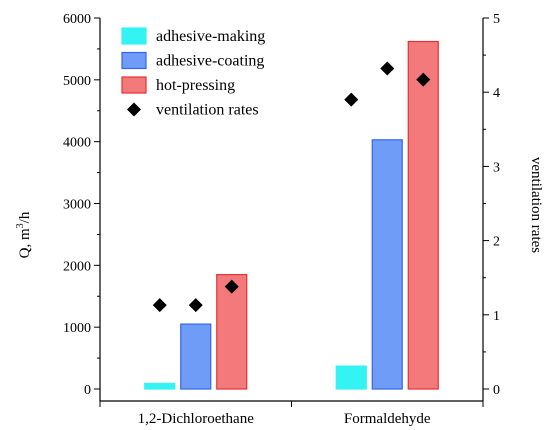 This screenshot has width=550, height=430. I want to click on x-tick-label: 1,2-Dichloroethane, so click(196, 419).